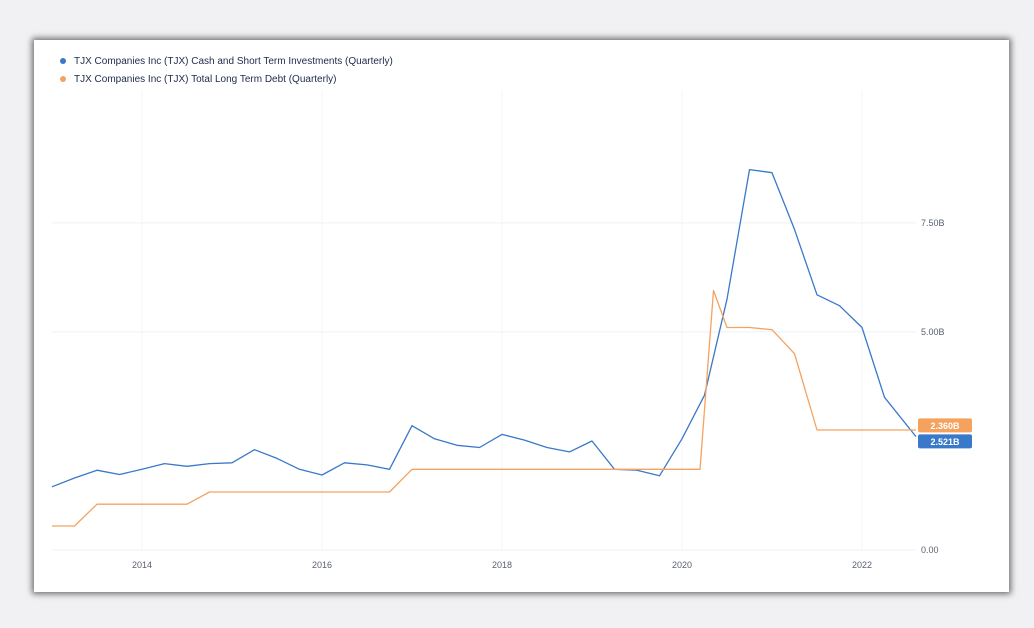 This screenshot has width=1034, height=628. What do you see at coordinates (502, 565) in the screenshot?
I see `x-tick-label: 2018` at bounding box center [502, 565].